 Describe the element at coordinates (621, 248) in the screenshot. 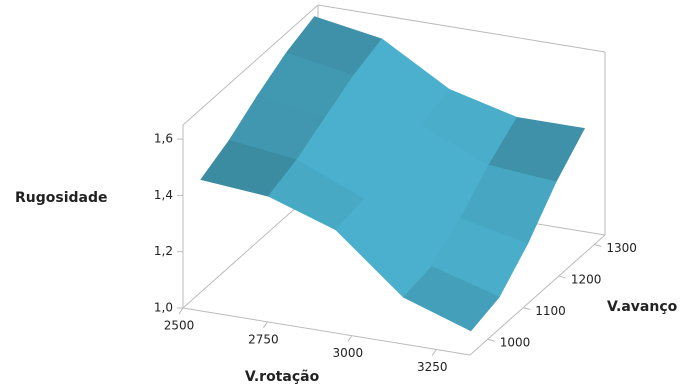

I see `y-tick-label: 1300` at that location.